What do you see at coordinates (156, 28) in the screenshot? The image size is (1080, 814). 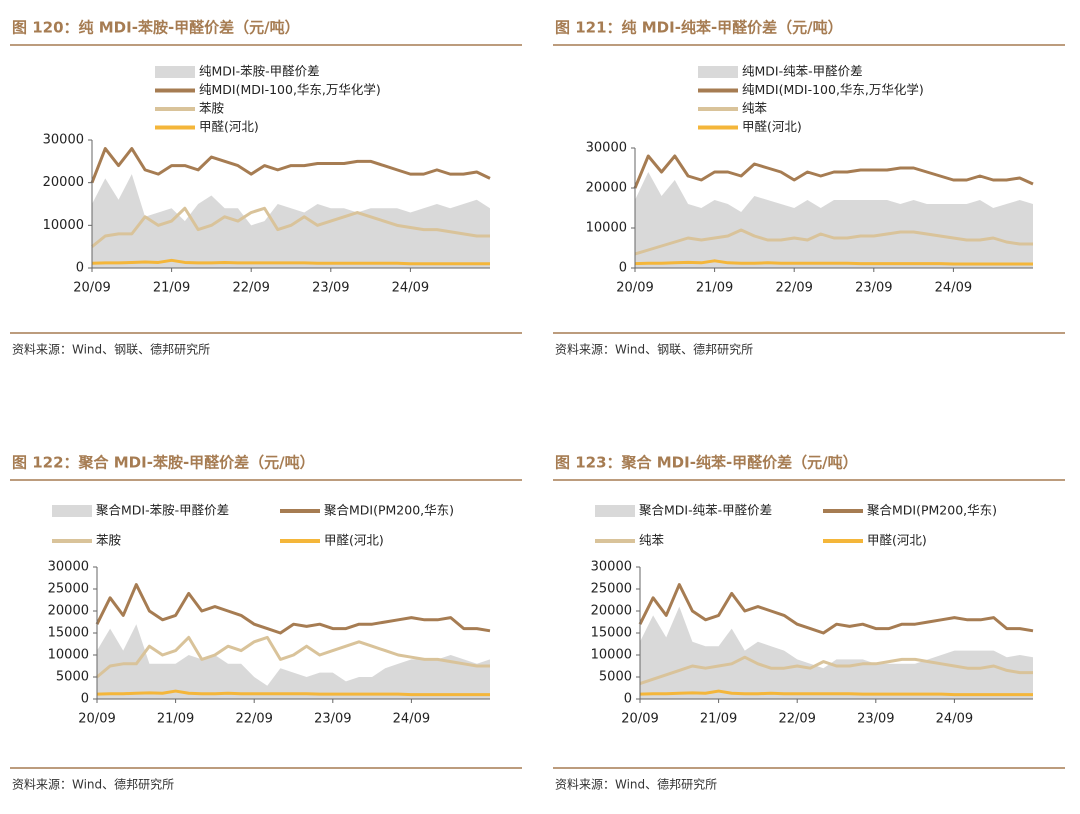 I see `figure-title: 图 120：纯 MDI-苯胺-甲醛价差（元/吨）` at bounding box center [156, 28].